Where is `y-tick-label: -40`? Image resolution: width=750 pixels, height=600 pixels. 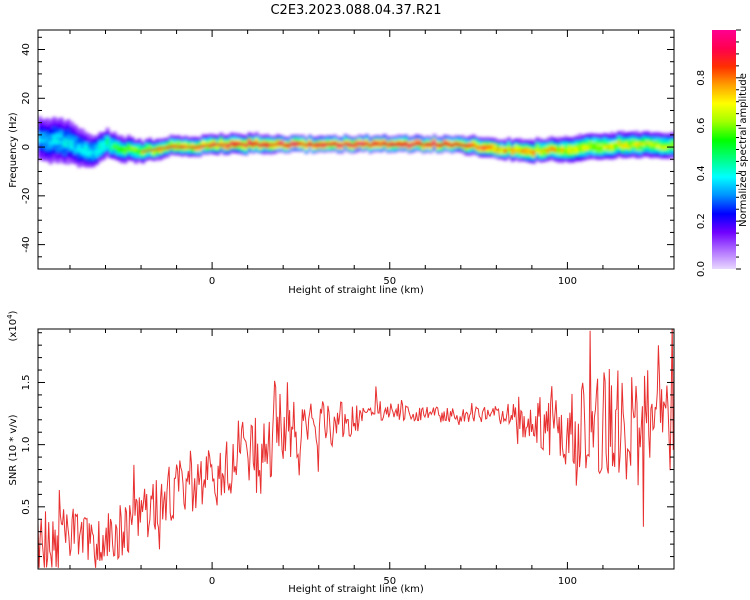 y-tick-label: -40 is located at coordinates (26, 244).